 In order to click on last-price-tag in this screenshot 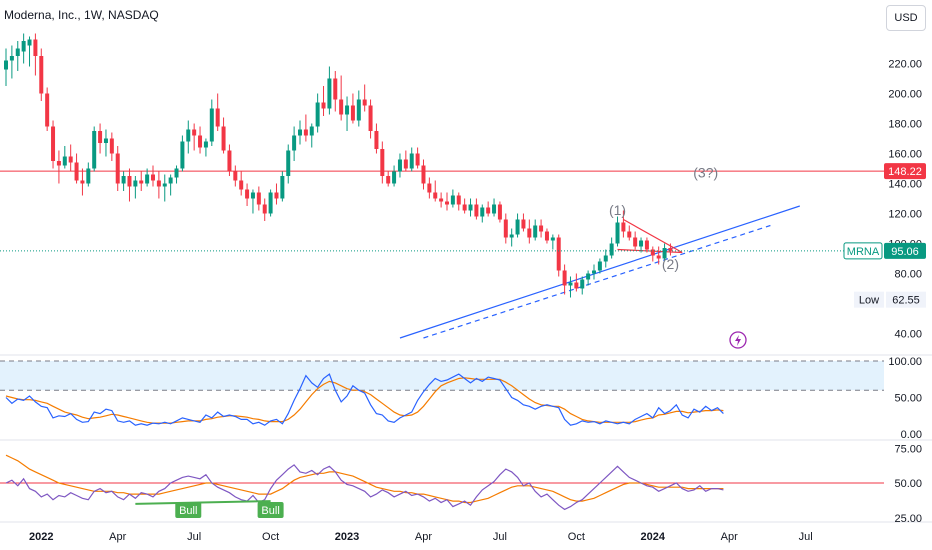, I will do `click(905, 250)`.